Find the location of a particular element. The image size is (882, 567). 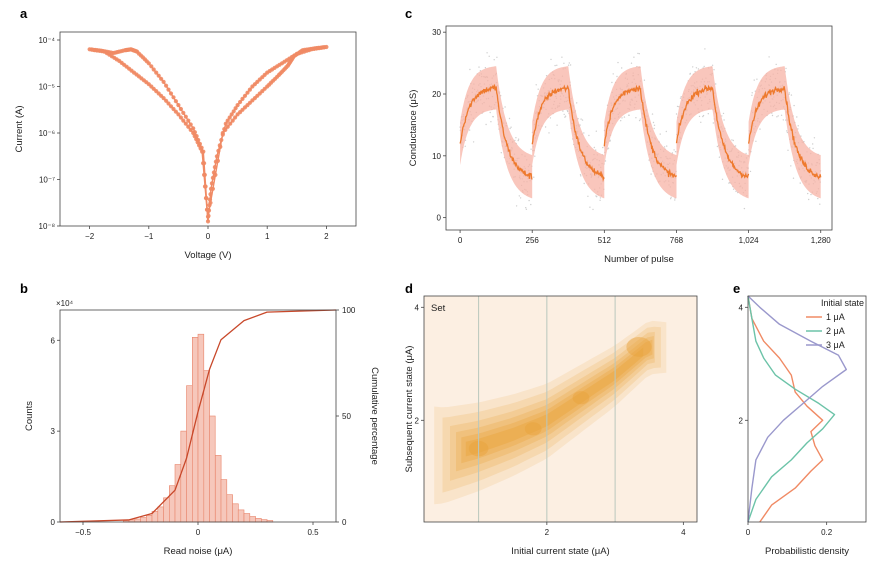

panel-a-ylabel: Current (A) is located at coordinates (19, 129).